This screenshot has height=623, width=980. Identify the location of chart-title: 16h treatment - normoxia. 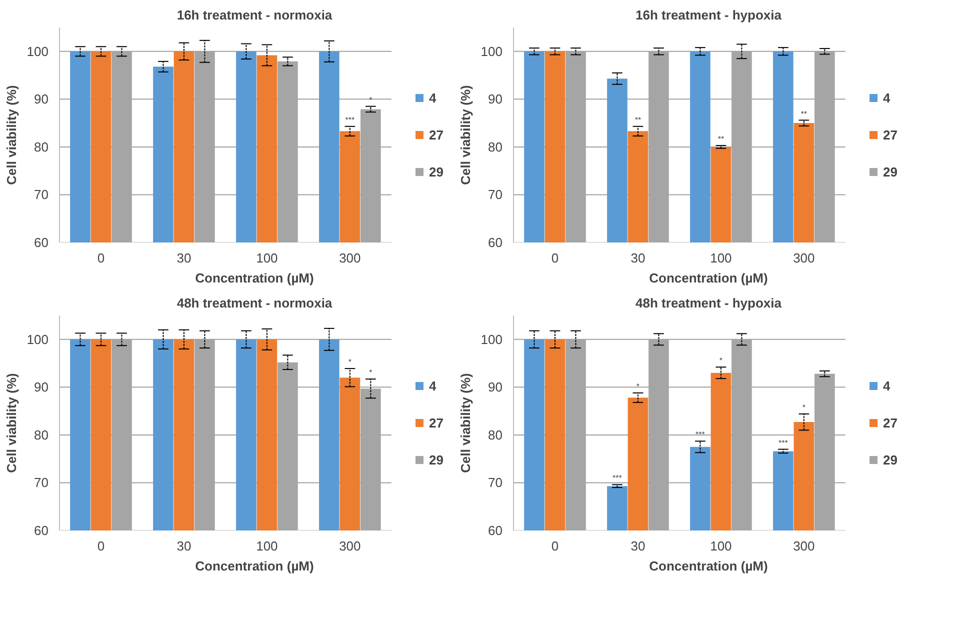
(254, 15).